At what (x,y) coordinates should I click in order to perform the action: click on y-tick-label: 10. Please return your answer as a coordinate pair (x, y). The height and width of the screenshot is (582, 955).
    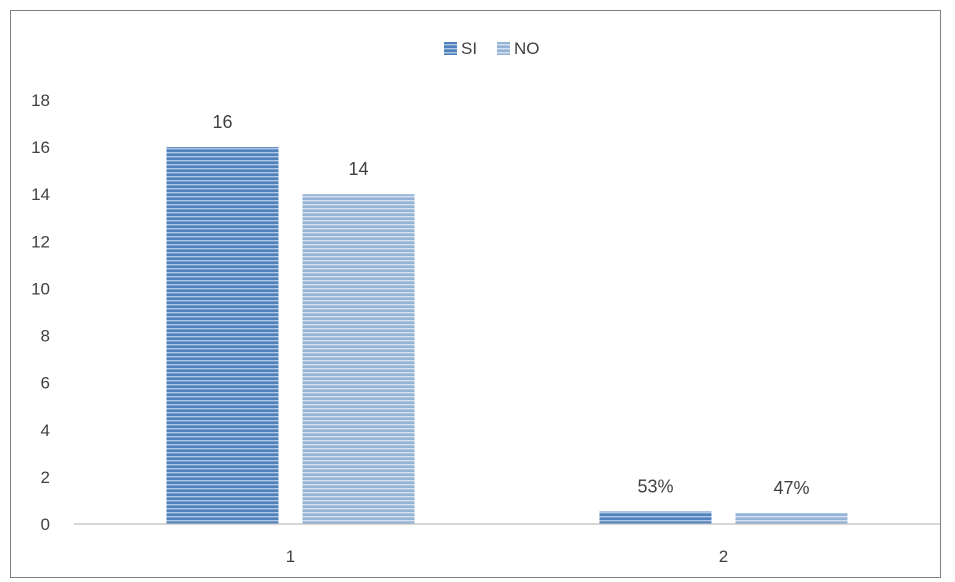
    Looking at the image, I should click on (40, 288).